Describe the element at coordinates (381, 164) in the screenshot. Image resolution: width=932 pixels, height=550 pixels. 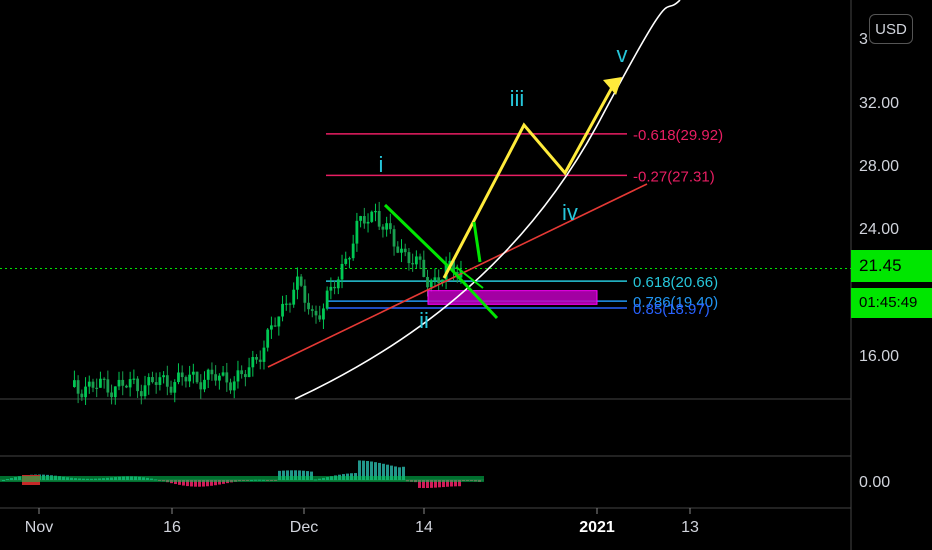
I see `wave-label: i` at that location.